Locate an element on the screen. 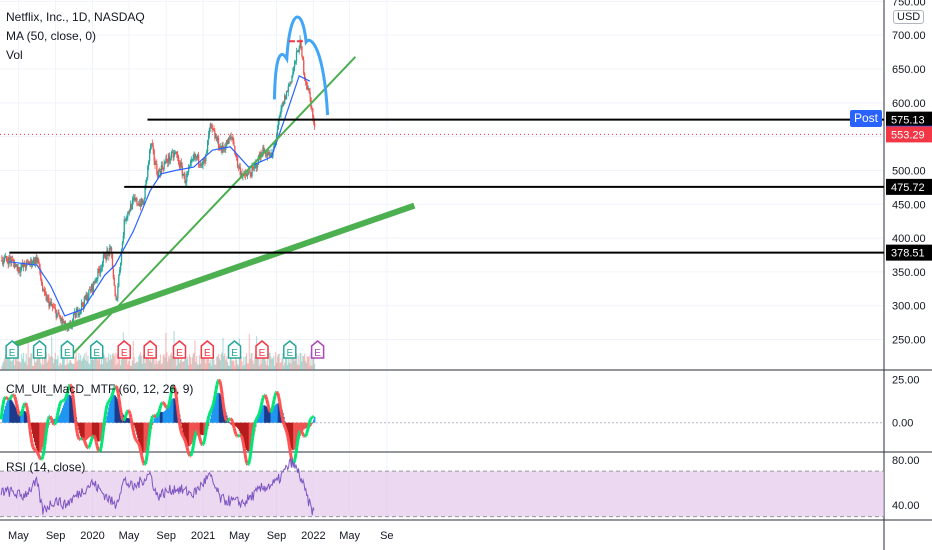 This screenshot has height=550, width=932. earnings-marker-letter: E is located at coordinates (124, 353).